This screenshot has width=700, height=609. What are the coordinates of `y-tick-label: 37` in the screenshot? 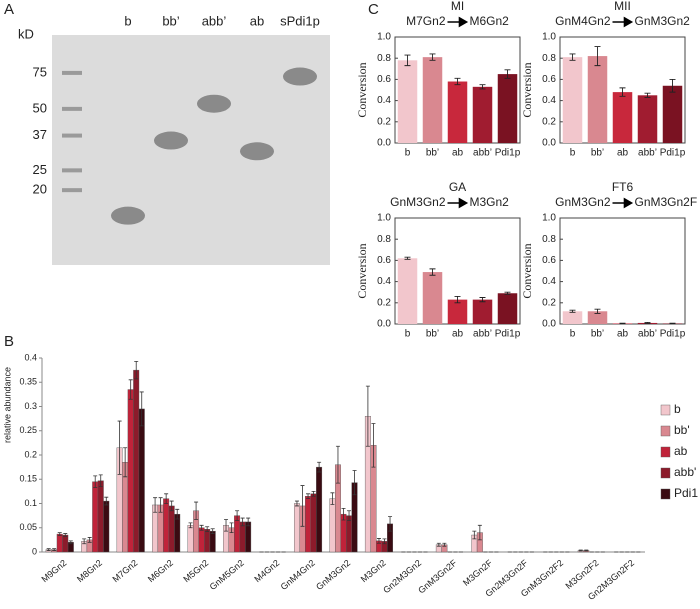 It's located at (40, 134).